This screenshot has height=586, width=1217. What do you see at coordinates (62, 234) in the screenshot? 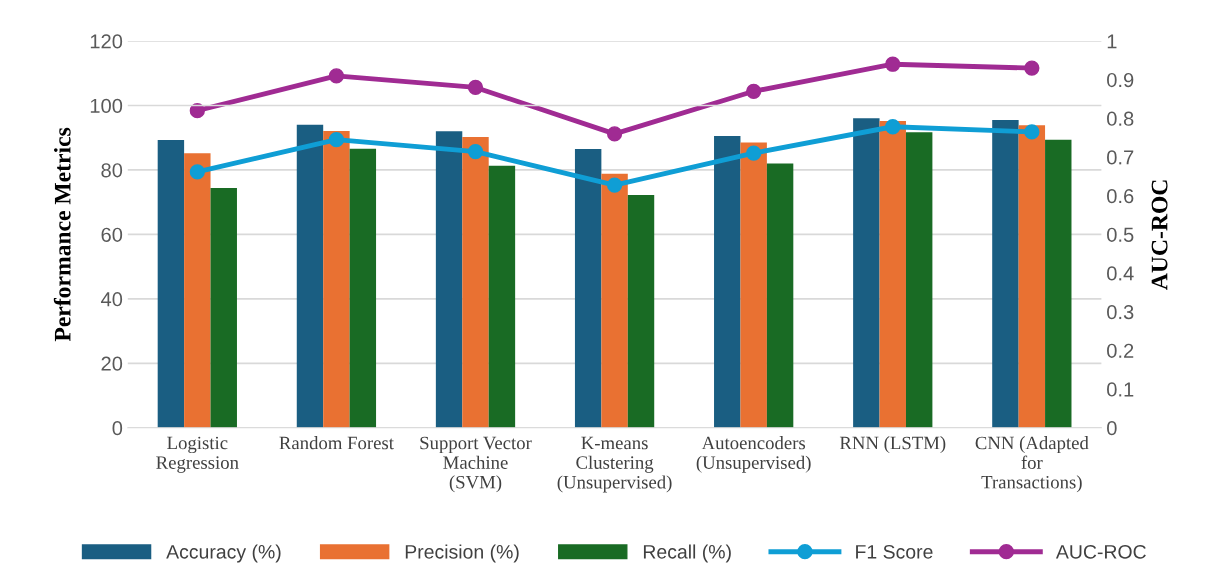
I see `y-axis-title: Performance Metrics` at bounding box center [62, 234].